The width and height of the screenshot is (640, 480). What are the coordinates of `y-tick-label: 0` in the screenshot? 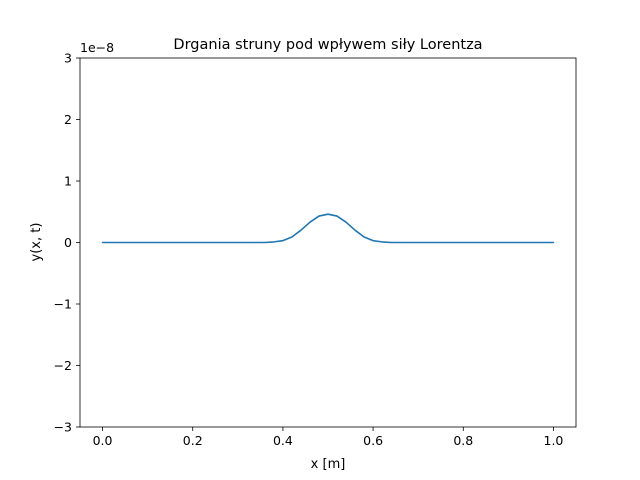 It's located at (68, 242).